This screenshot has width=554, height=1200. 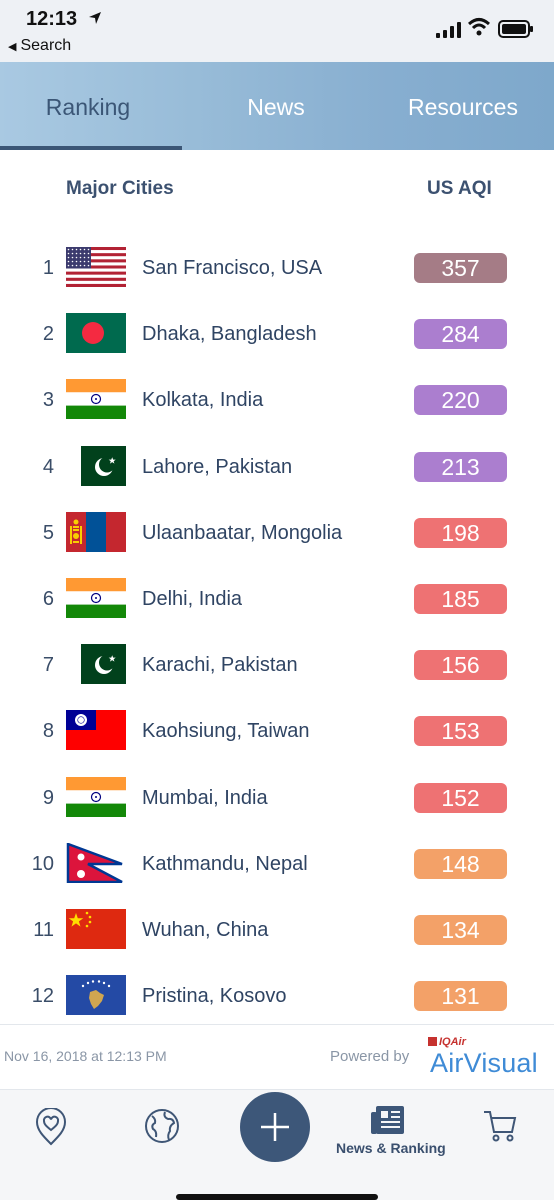 I want to click on flag-np-icon, so click(x=96, y=862).